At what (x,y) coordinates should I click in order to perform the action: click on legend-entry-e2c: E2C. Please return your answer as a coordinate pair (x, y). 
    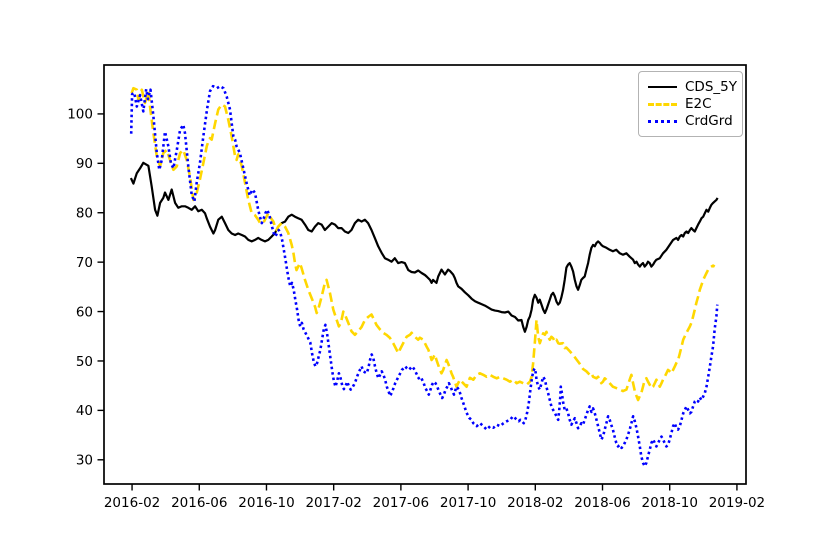
    Looking at the image, I should click on (690, 104).